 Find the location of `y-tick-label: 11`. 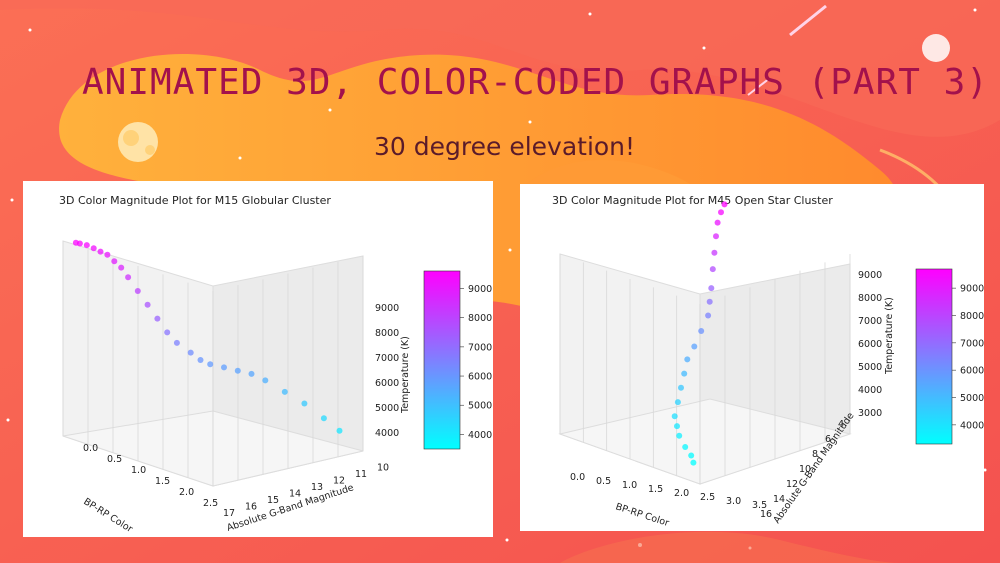

y-tick-label: 11 is located at coordinates (361, 474).